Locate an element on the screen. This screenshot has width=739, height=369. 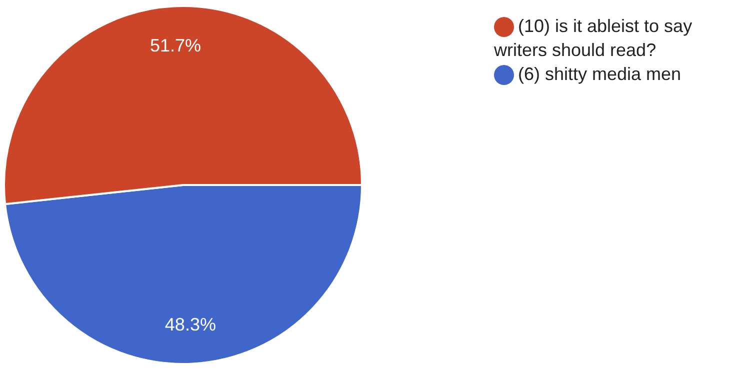
data-label: 48.3% is located at coordinates (190, 324).